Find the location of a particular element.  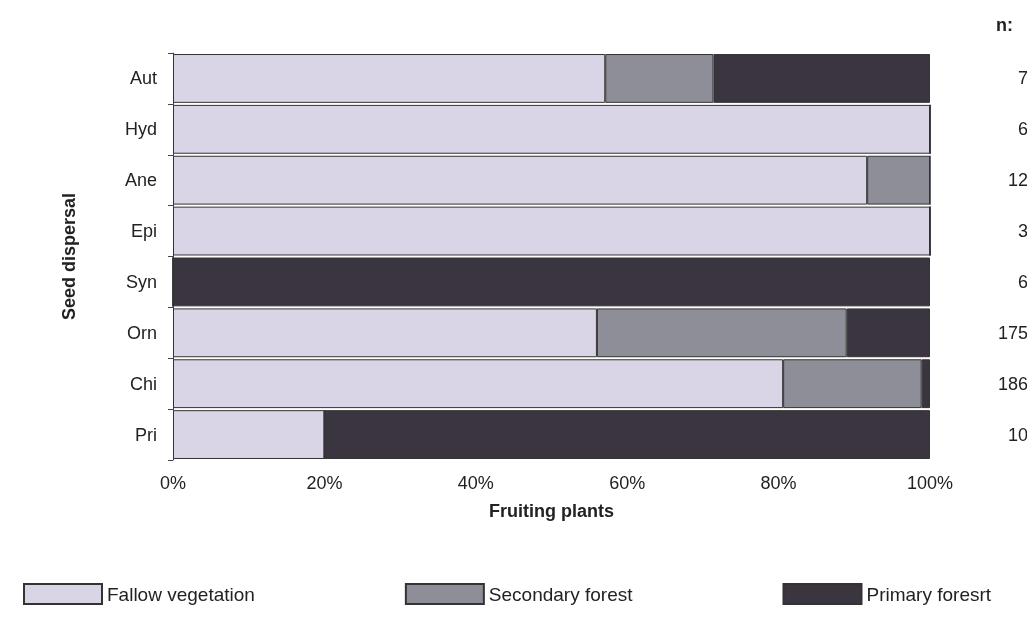

x-tick-label: 60% is located at coordinates (627, 483).